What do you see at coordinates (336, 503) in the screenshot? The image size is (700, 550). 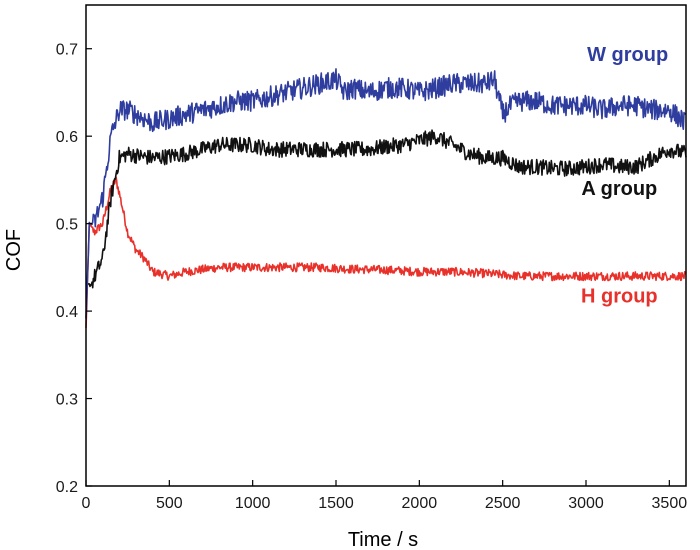 I see `x-tick-label: 1500` at bounding box center [336, 503].